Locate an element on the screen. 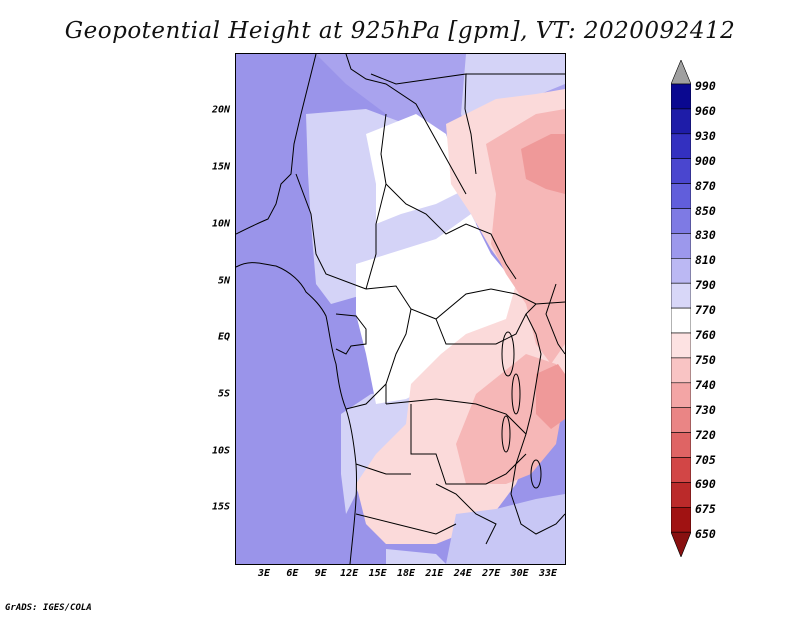 This screenshot has width=800, height=618. software-credit: GrADS: IGES/COLA is located at coordinates (48, 608).